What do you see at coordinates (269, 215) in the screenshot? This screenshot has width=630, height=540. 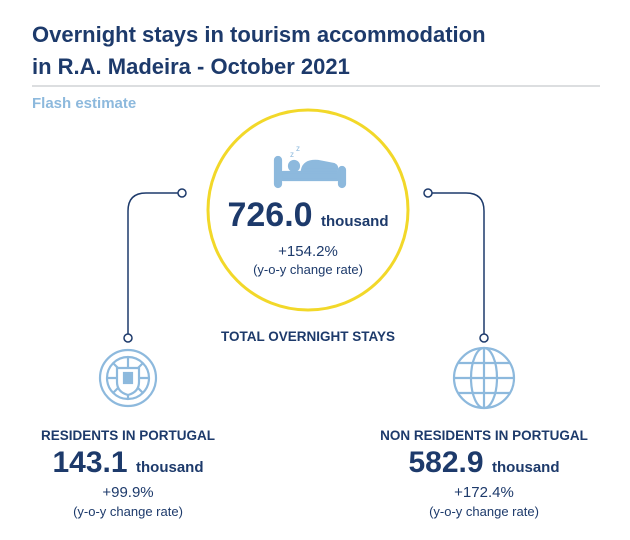 I see `value: 726.0` at bounding box center [269, 215].